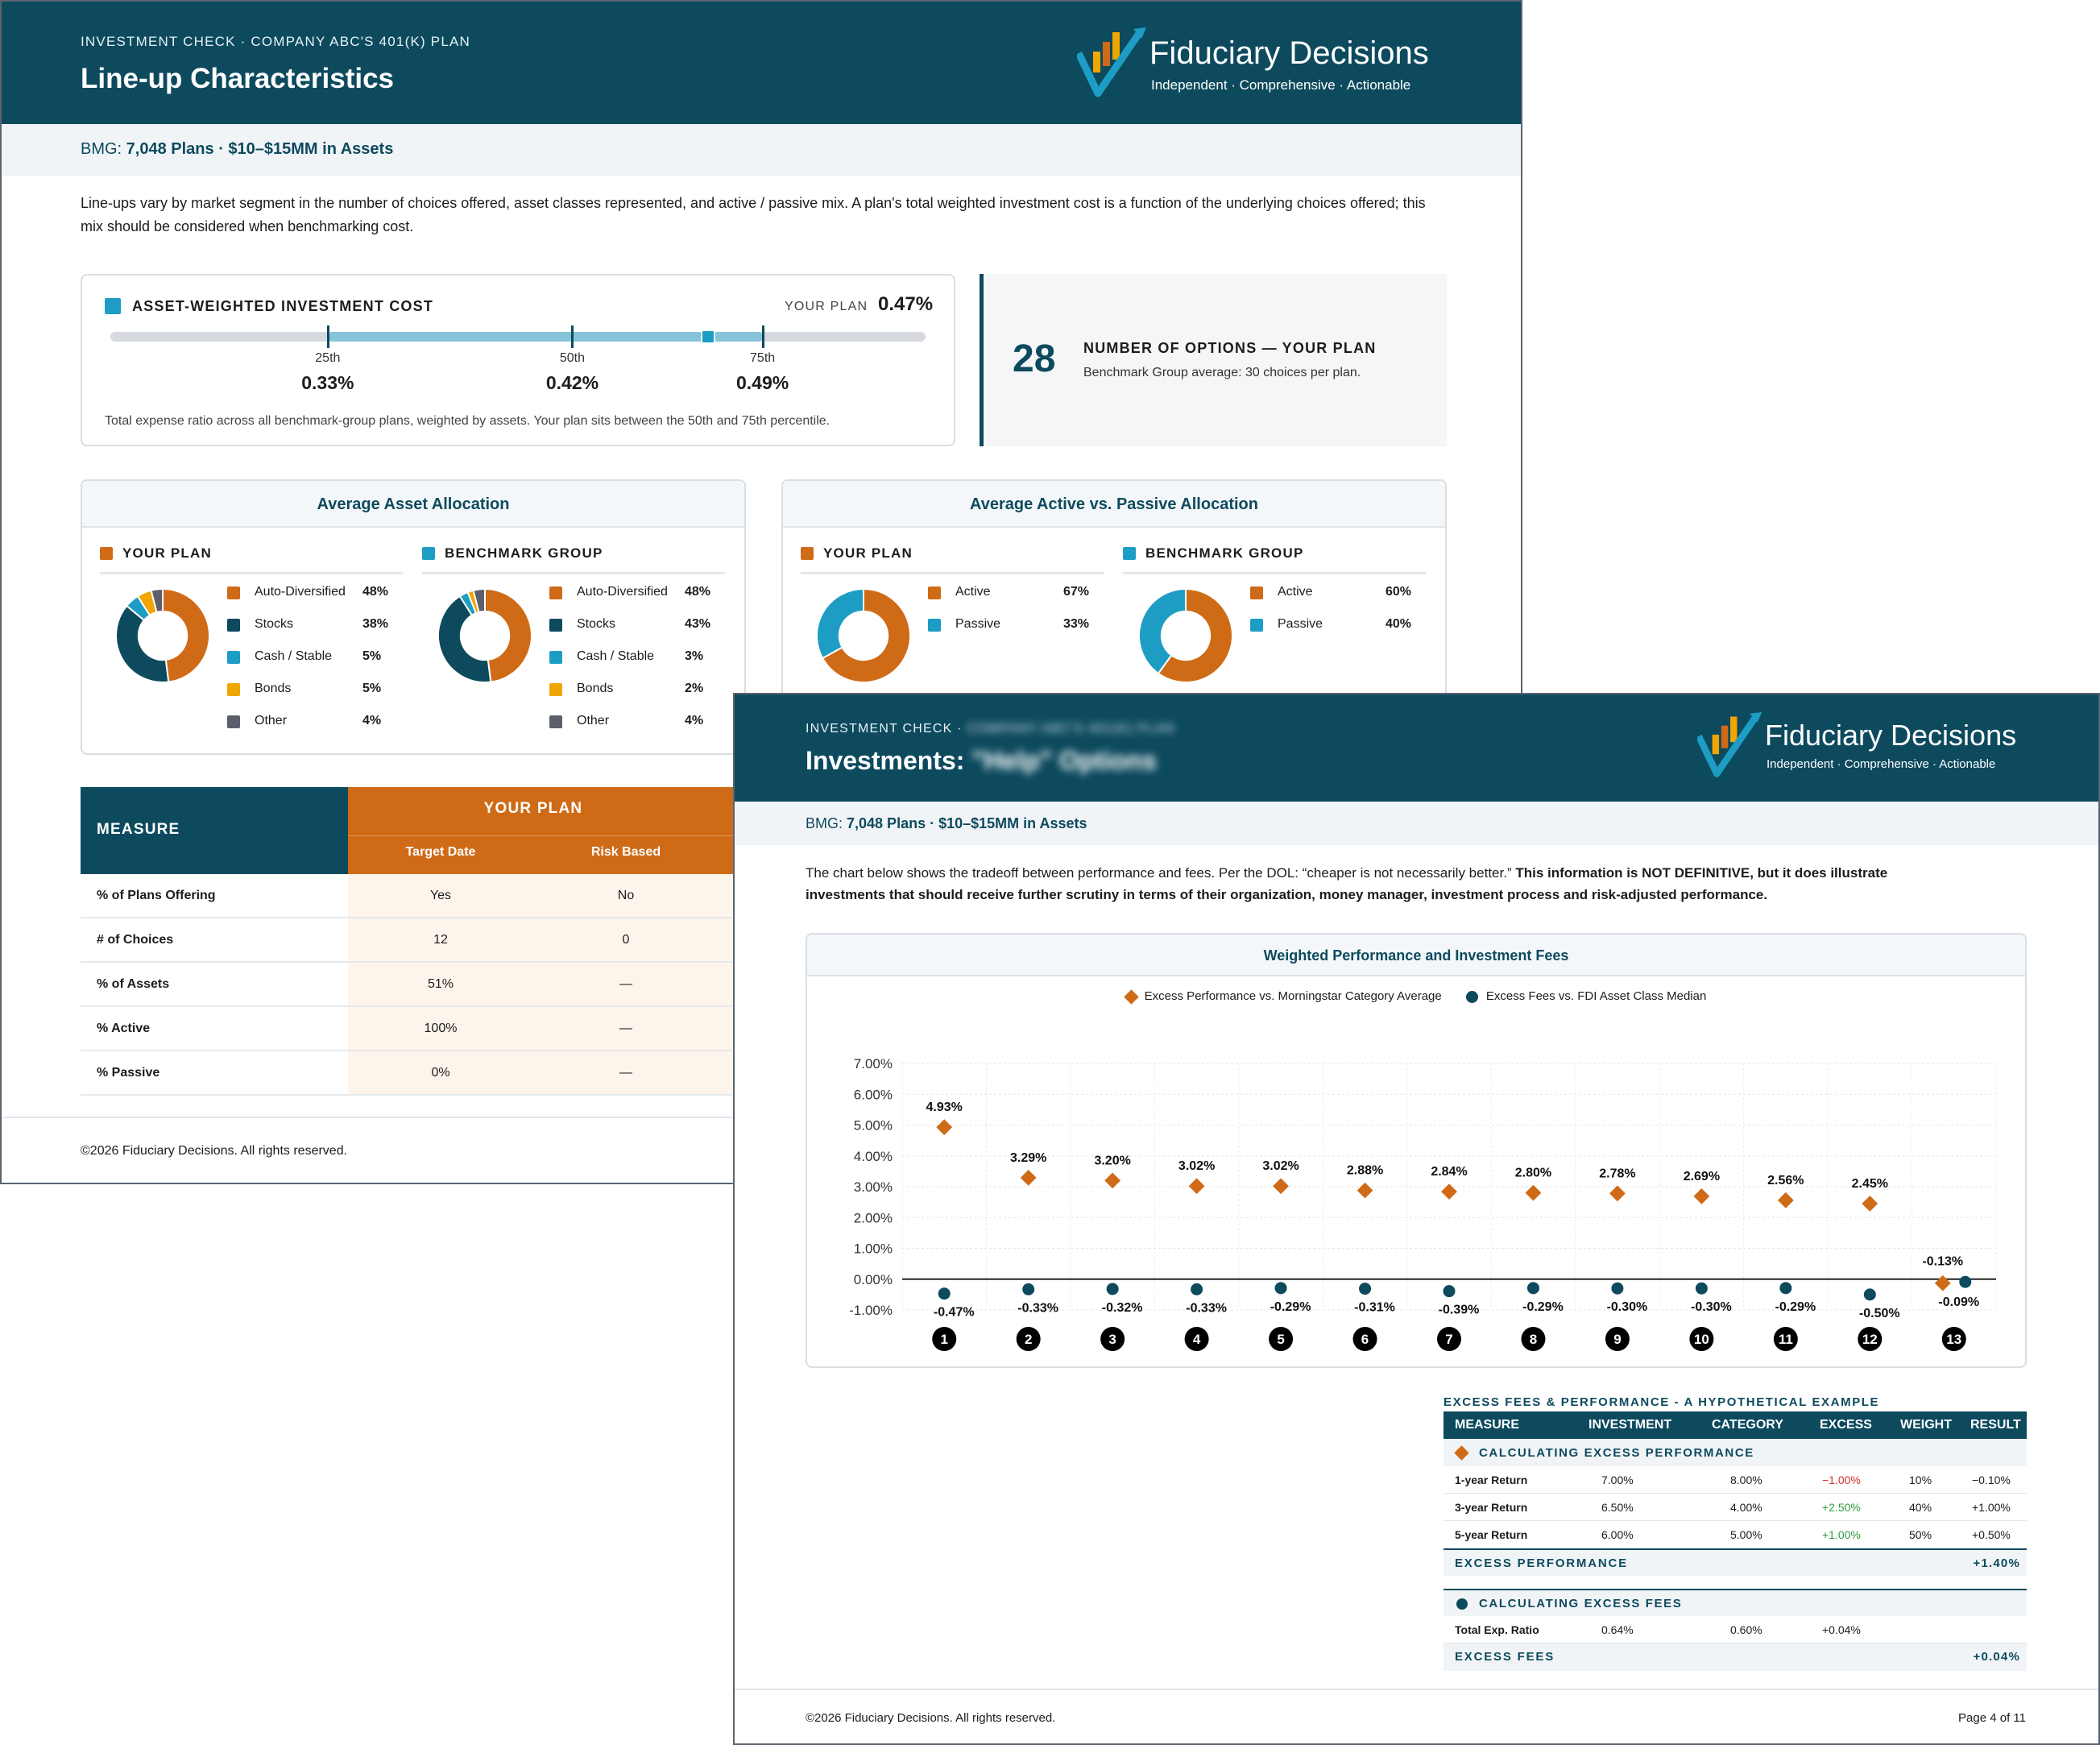 The height and width of the screenshot is (1745, 2100). I want to click on x-tick-label: 6, so click(1365, 1339).